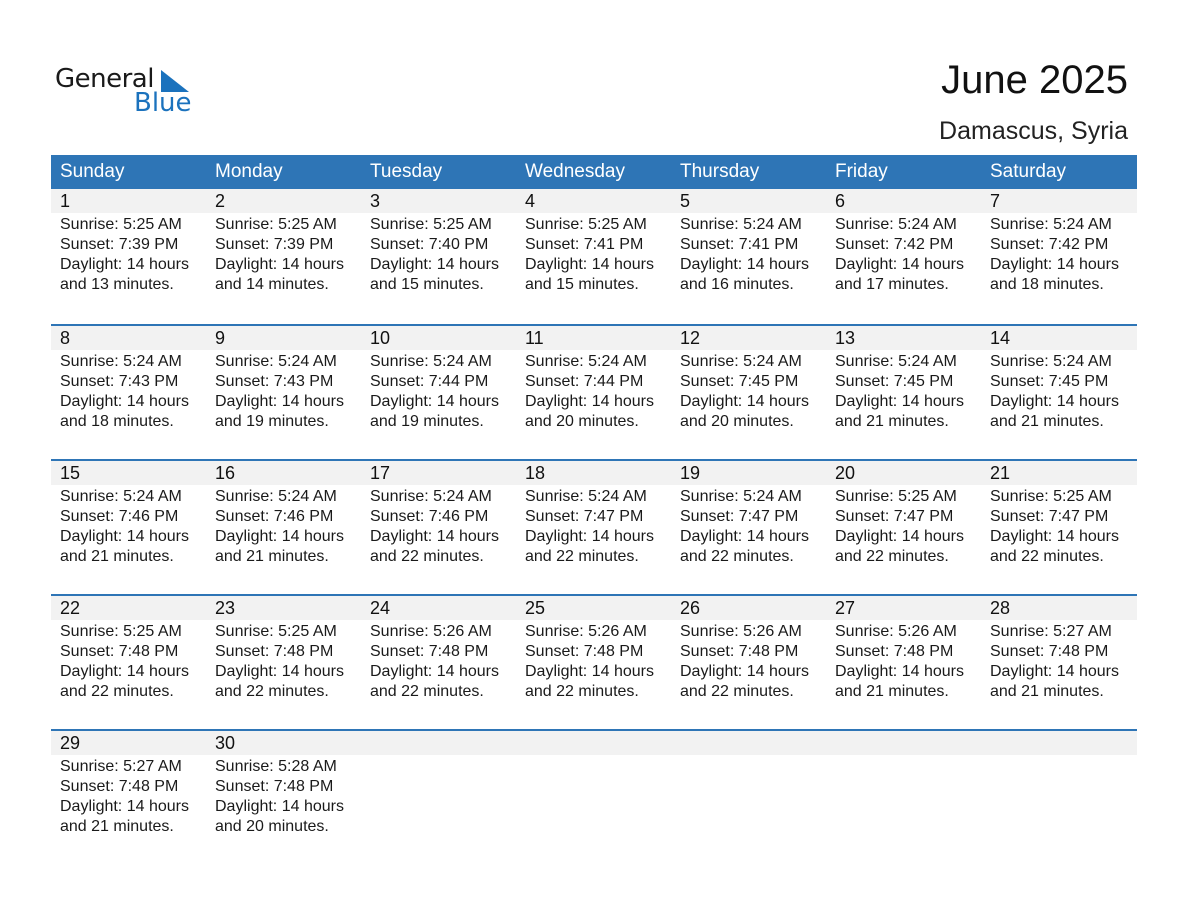 This screenshot has height=918, width=1188. I want to click on day-number: 27, so click(845, 608).